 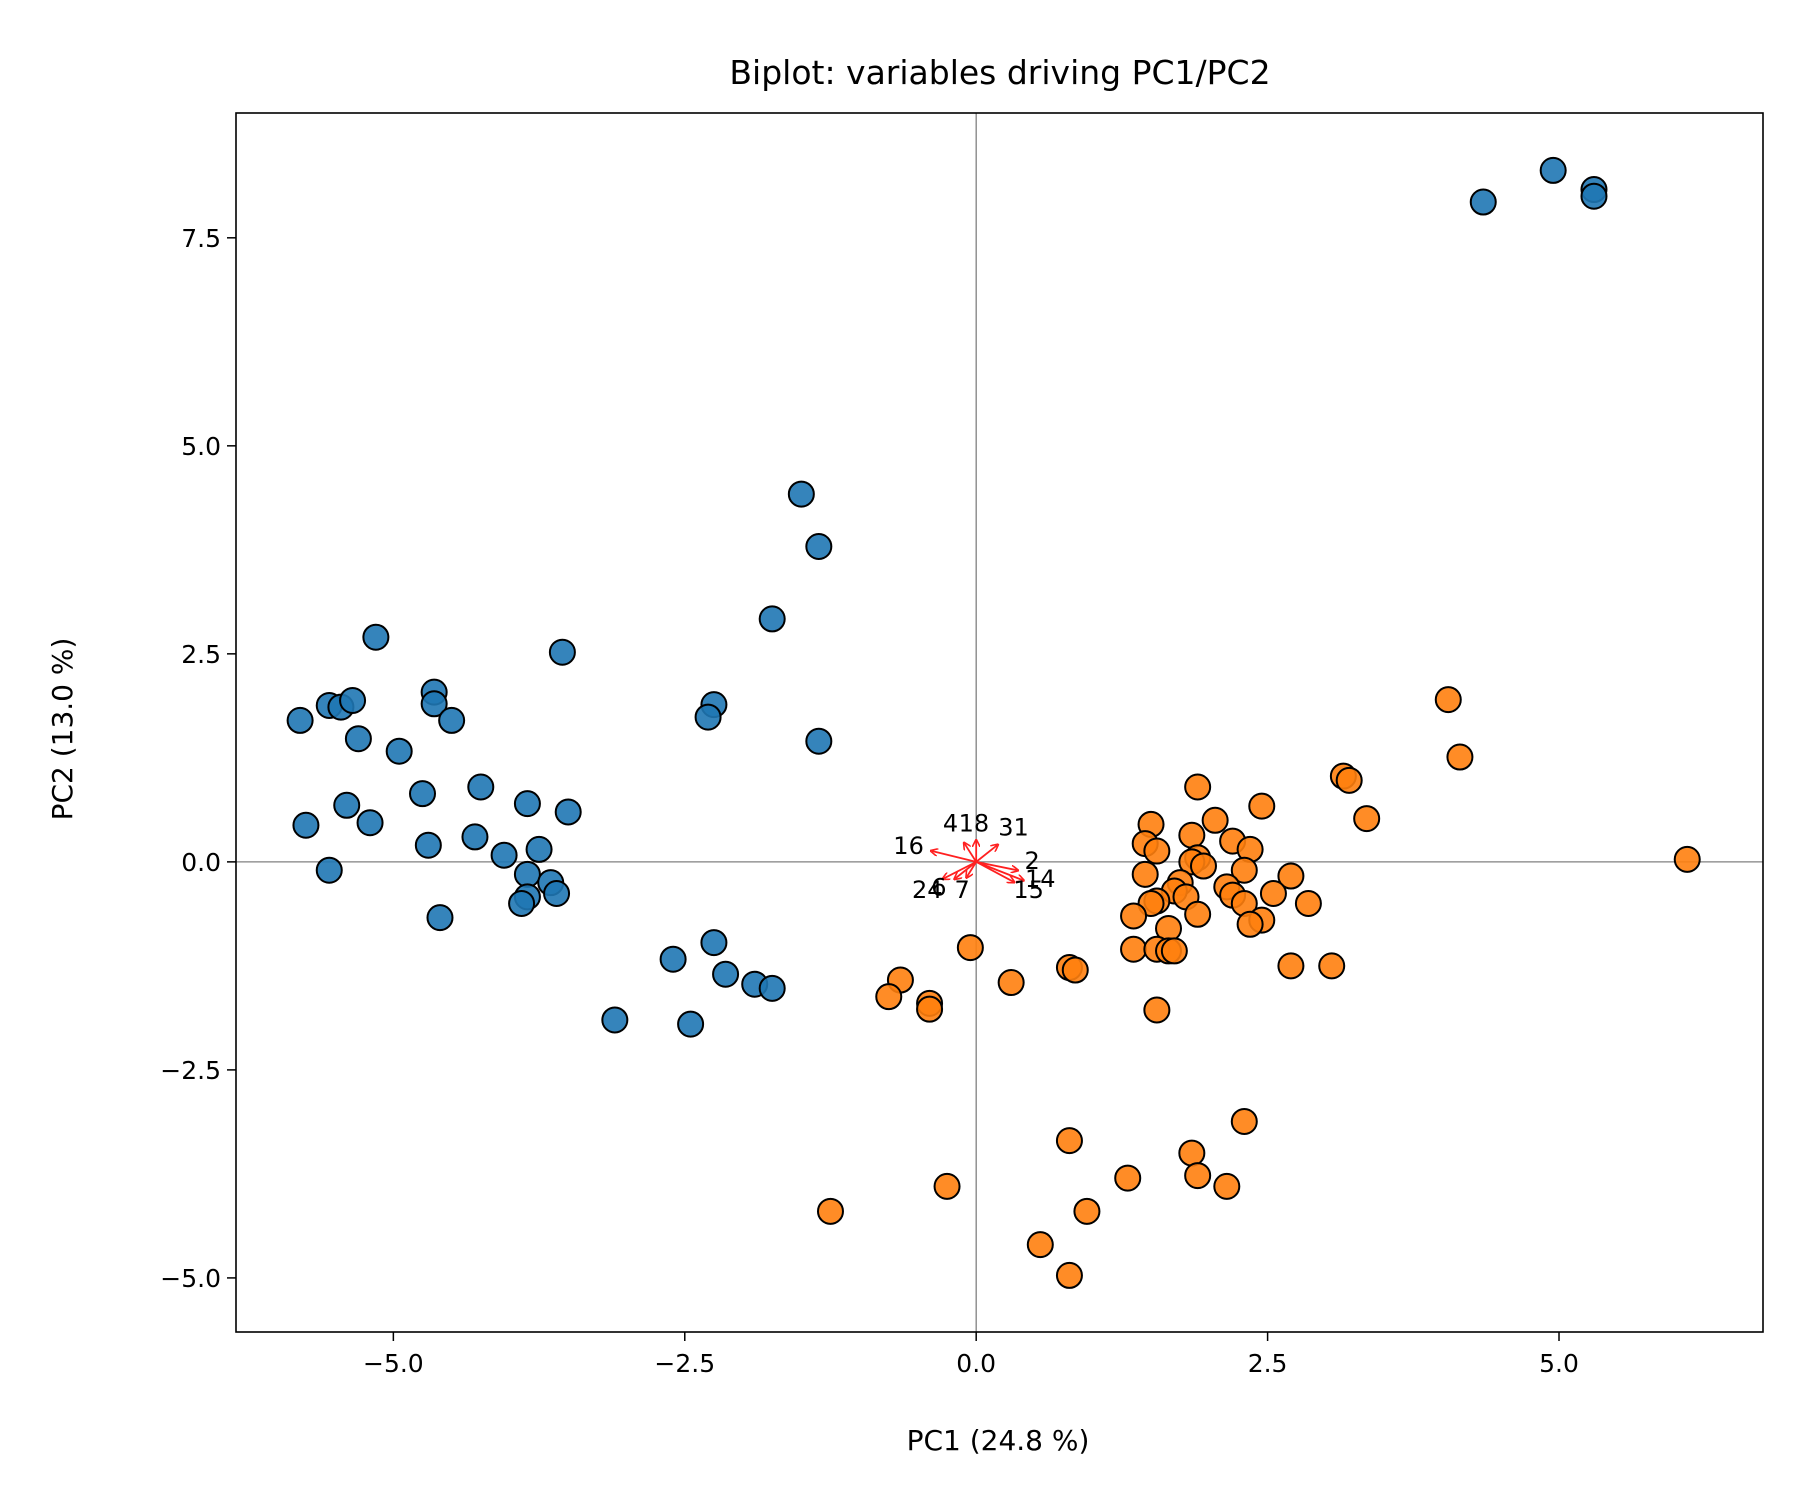 What do you see at coordinates (976, 1363) in the screenshot?
I see `x-tick-label-3: 0.0` at bounding box center [976, 1363].